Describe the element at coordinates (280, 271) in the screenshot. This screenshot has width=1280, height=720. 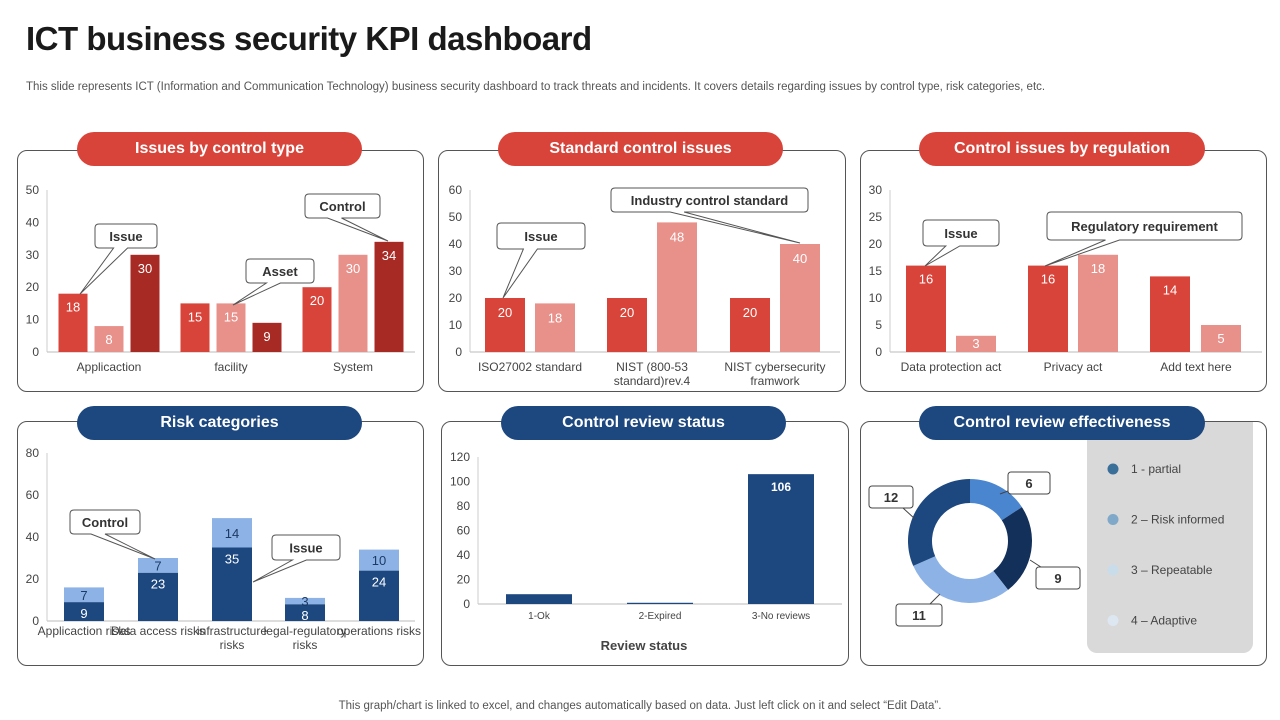
I see `callout-label: Asset` at that location.